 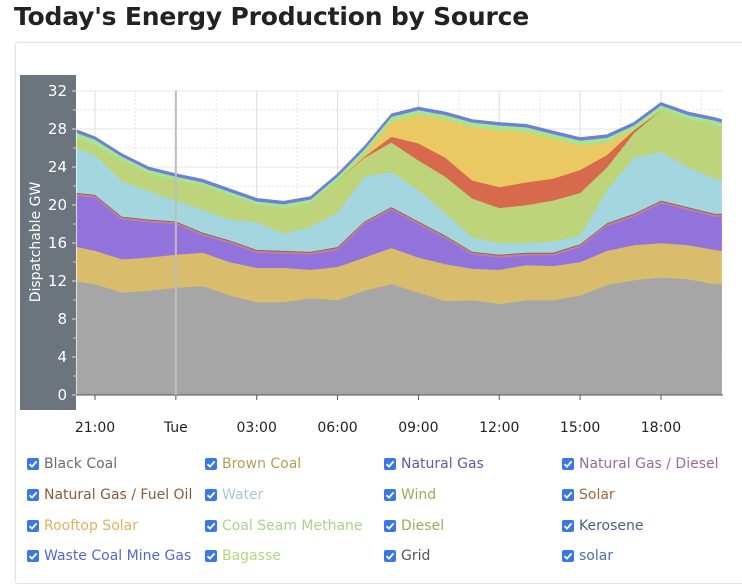 I want to click on legend-item-waste-coal-mine-gas: Waste Coal Mine Gas, so click(x=109, y=556).